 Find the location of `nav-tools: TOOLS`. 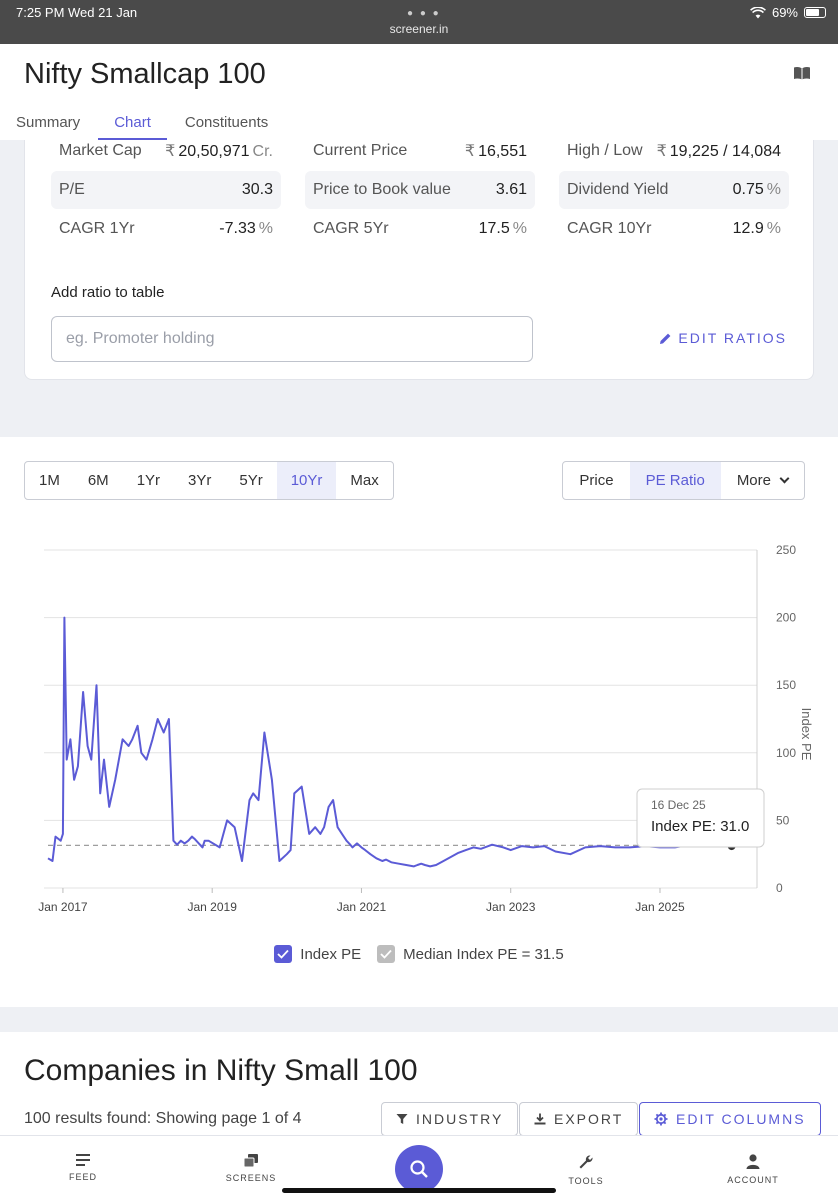

nav-tools: TOOLS is located at coordinates (586, 1170).